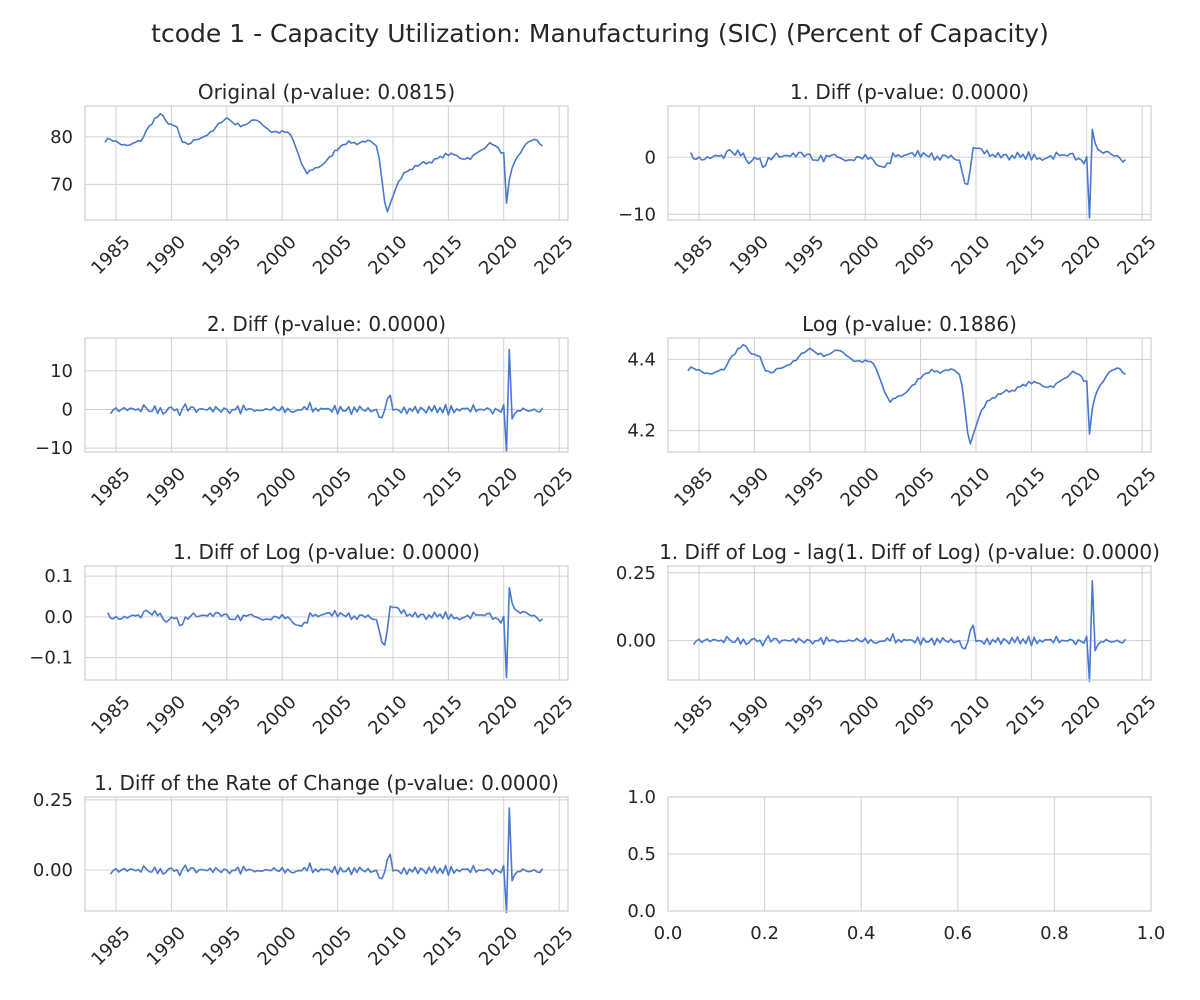 This screenshot has width=1200, height=1000. What do you see at coordinates (668, 933) in the screenshot?
I see `x-tick-label: 0.0` at bounding box center [668, 933].